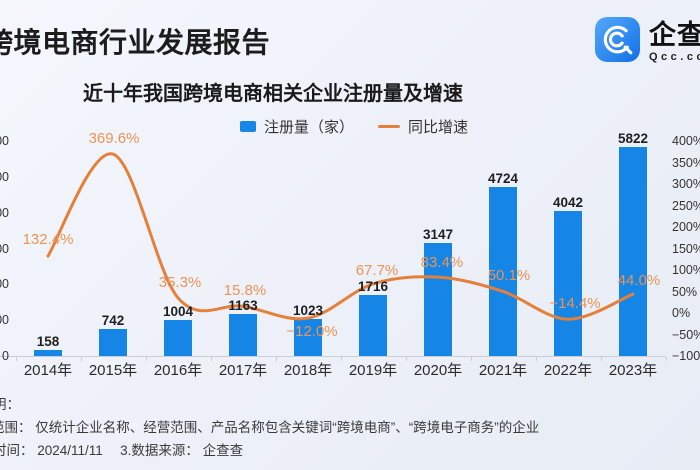 The image size is (700, 470). Describe the element at coordinates (686, 248) in the screenshot. I see `right-axis-tick-label: 150%` at that location.